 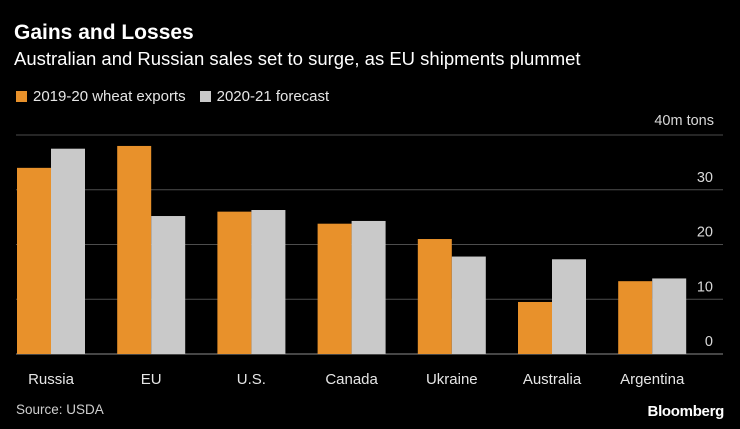 I want to click on legend: 2019-20 wheat exports 2020-21 forecast, so click(x=179, y=96).